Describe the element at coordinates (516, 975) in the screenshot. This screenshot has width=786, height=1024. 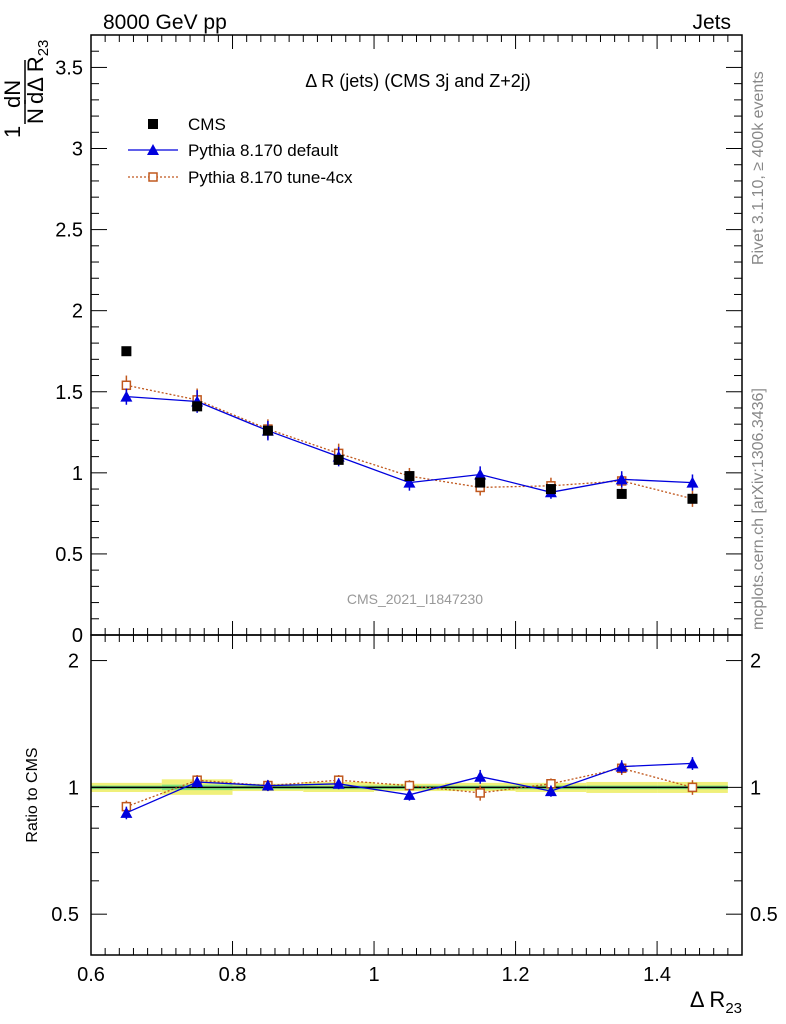
I see `xtick-label: 1.2` at that location.